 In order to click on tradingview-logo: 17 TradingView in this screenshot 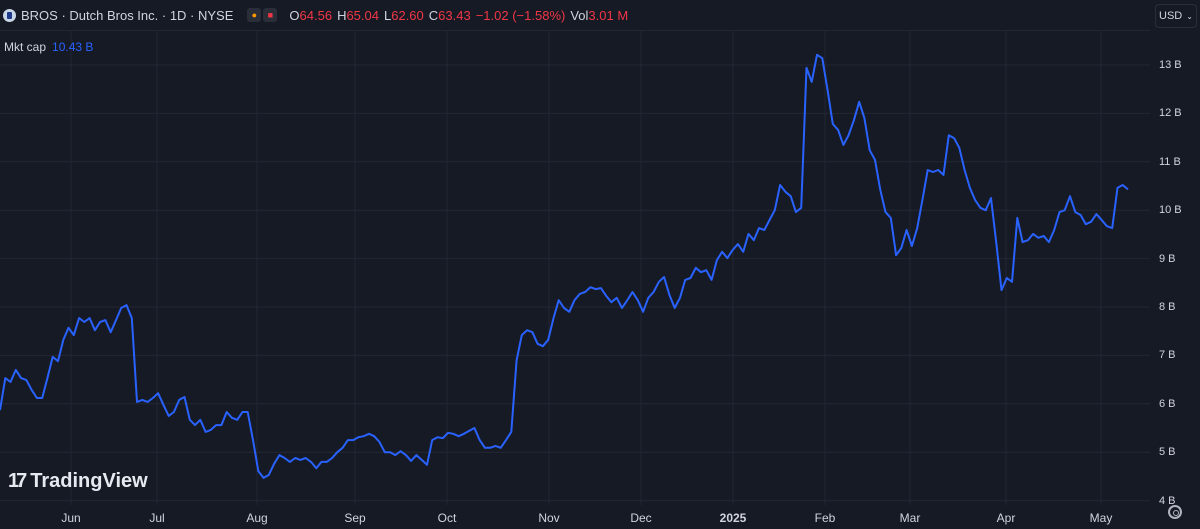, I will do `click(78, 481)`.